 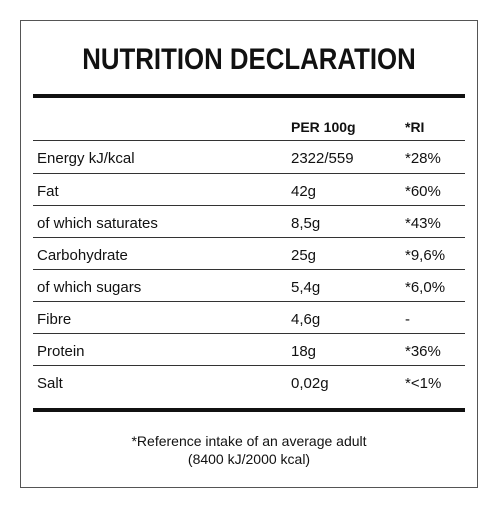 What do you see at coordinates (50, 383) in the screenshot?
I see `row-label: Salt` at bounding box center [50, 383].